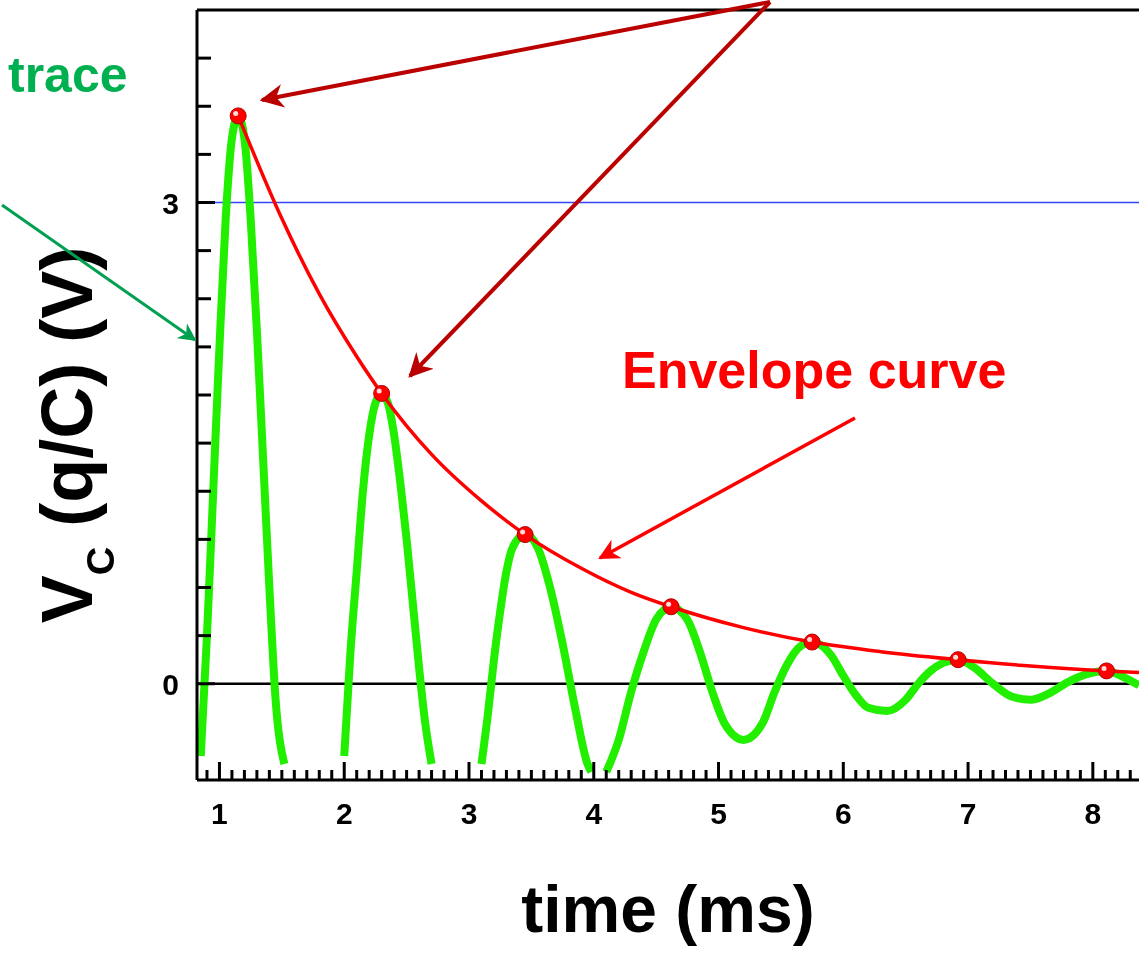 This screenshot has height=954, width=1139. Describe the element at coordinates (68, 75) in the screenshot. I see `text: trace` at that location.